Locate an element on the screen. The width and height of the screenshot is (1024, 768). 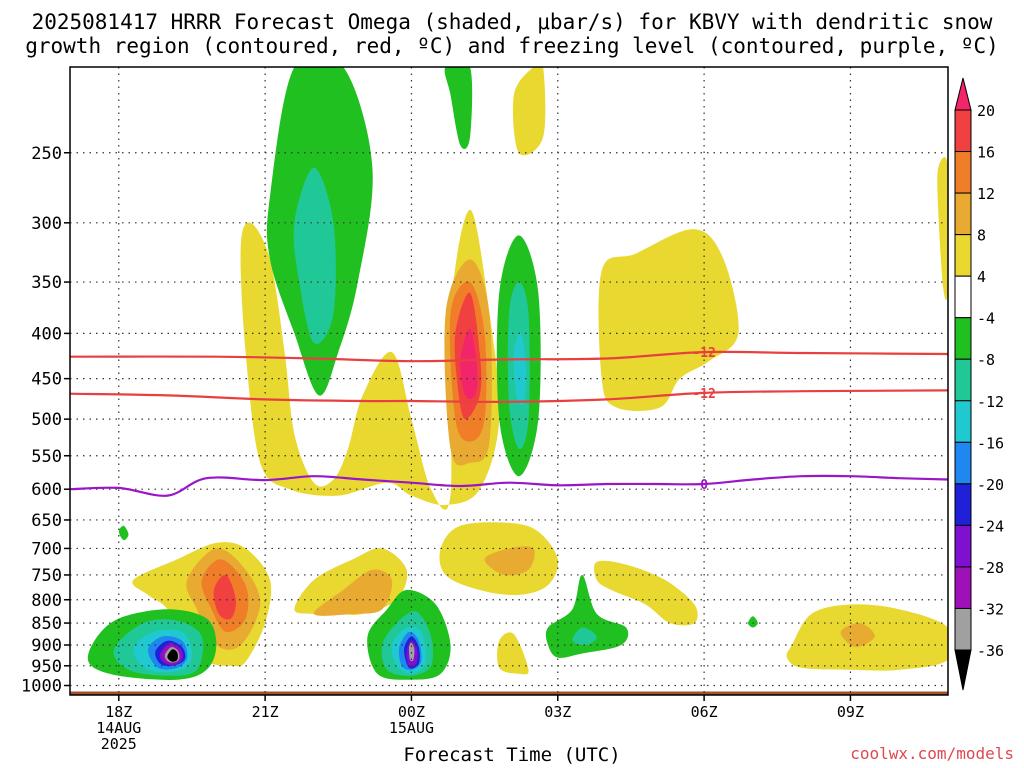
colorbar-label-0: 20 is located at coordinates (986, 111).